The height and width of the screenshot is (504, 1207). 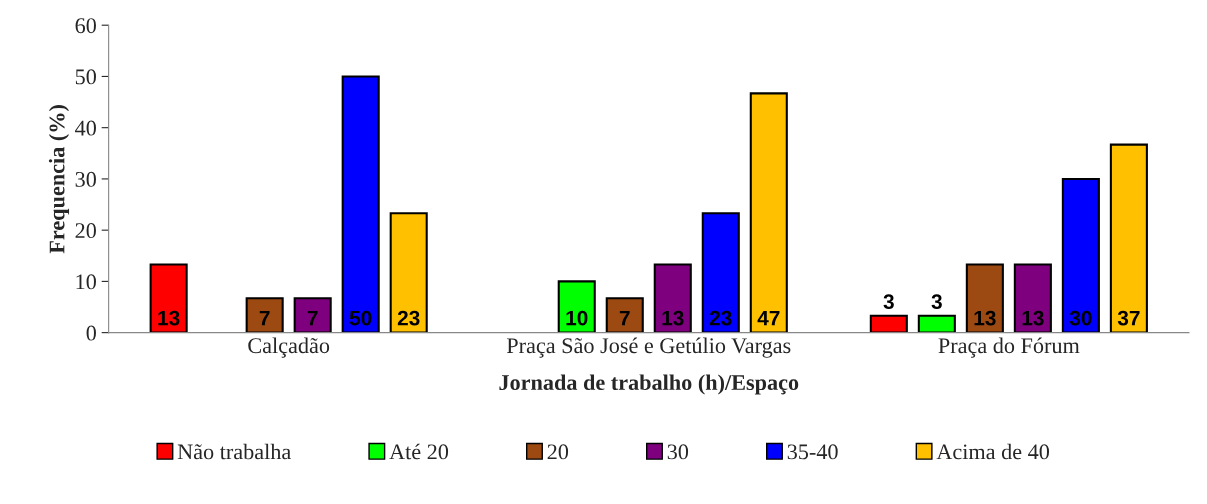 What do you see at coordinates (91, 333) in the screenshot?
I see `y-tick-label: 0` at bounding box center [91, 333].